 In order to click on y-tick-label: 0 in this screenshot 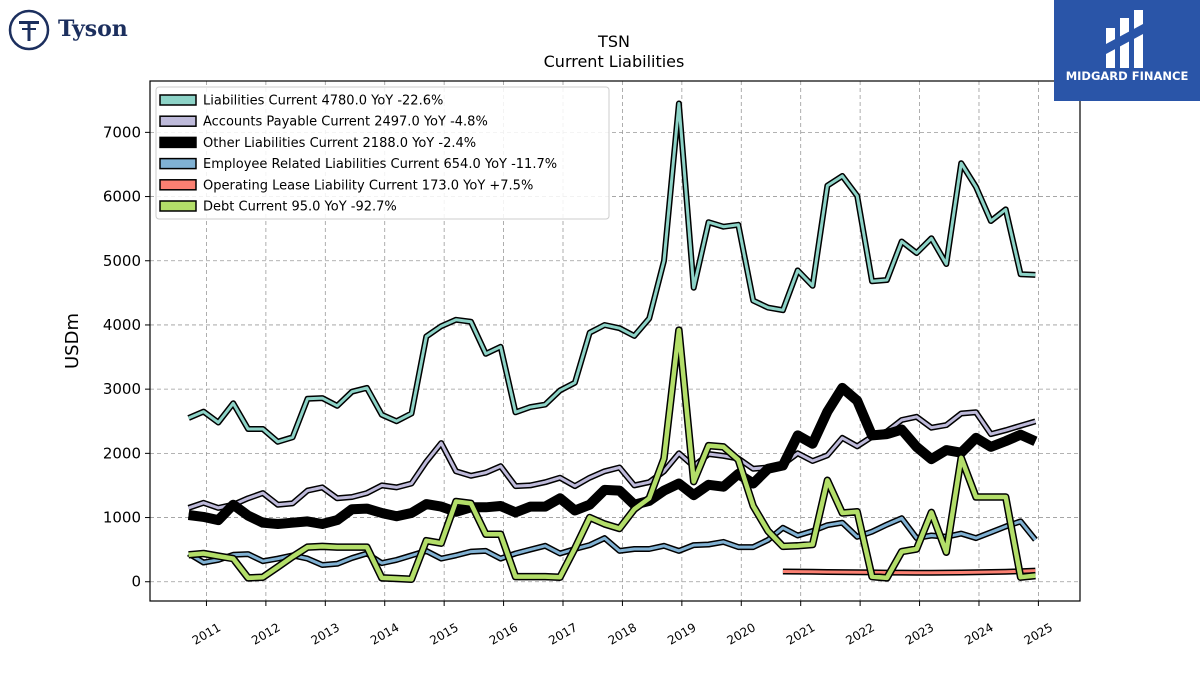, I will do `click(136, 582)`.